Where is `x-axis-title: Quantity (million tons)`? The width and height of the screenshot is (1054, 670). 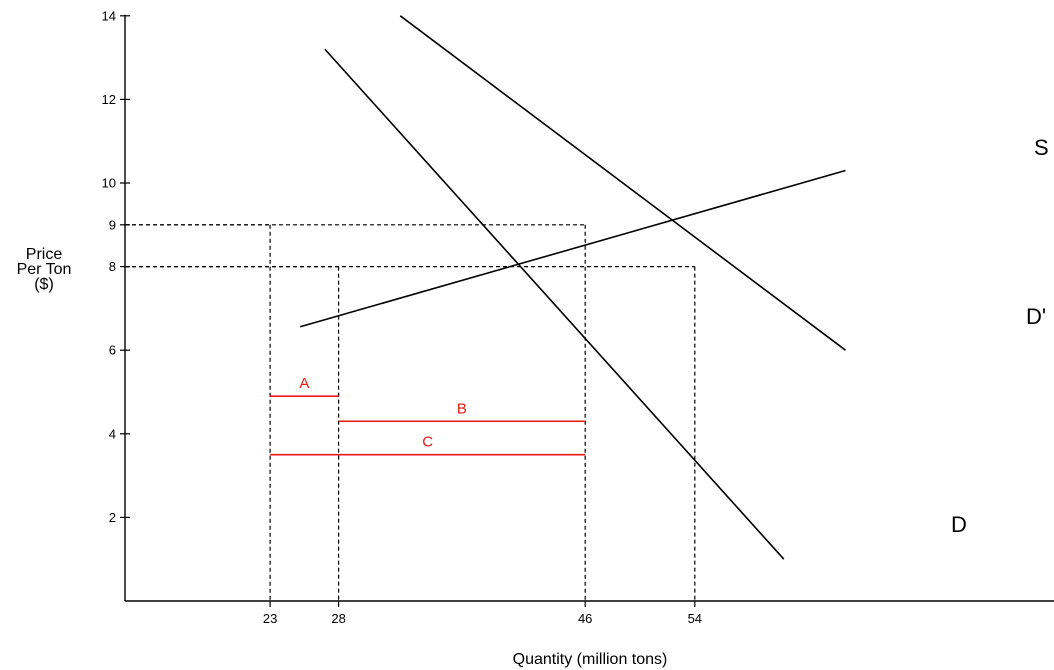 x-axis-title: Quantity (million tons) is located at coordinates (590, 659).